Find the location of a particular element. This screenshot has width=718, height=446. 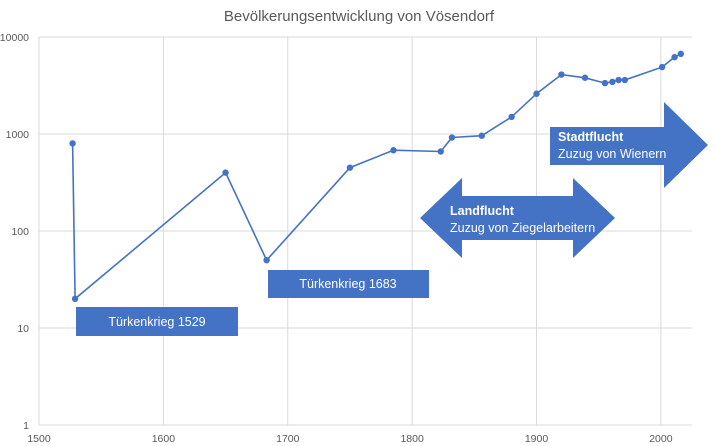

double-arrow-landflucht is located at coordinates (517, 218).